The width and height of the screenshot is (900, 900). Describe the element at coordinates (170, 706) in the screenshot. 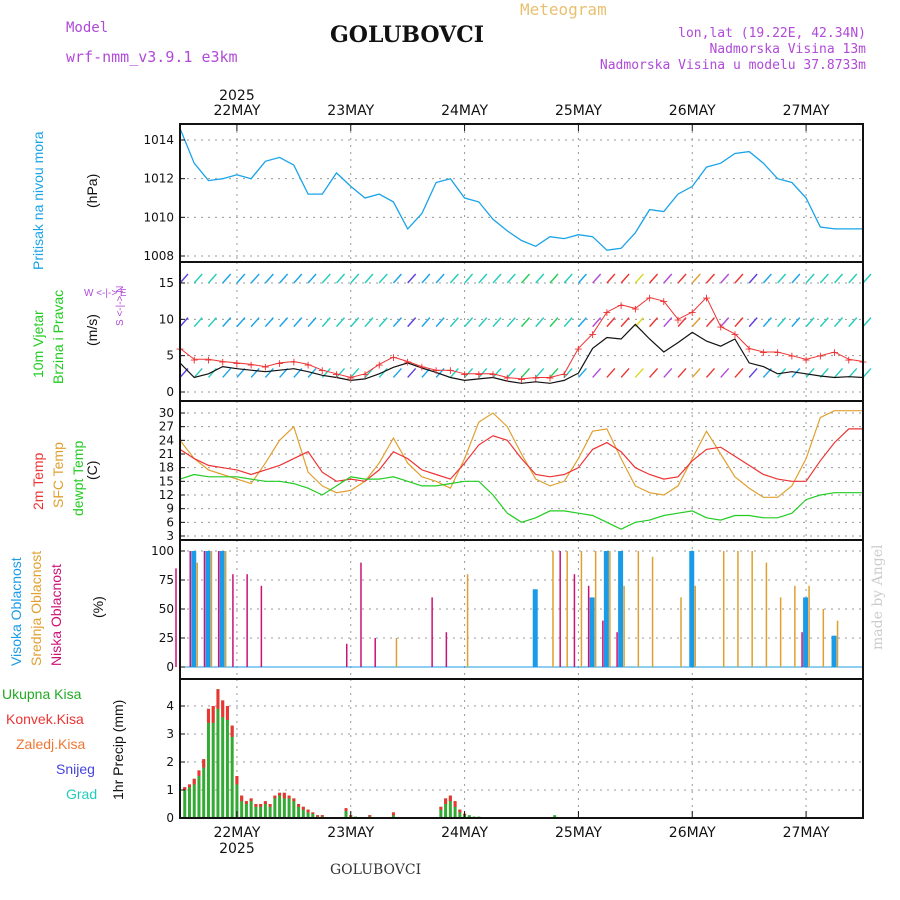

I see `precip-tick-label: 4` at that location.